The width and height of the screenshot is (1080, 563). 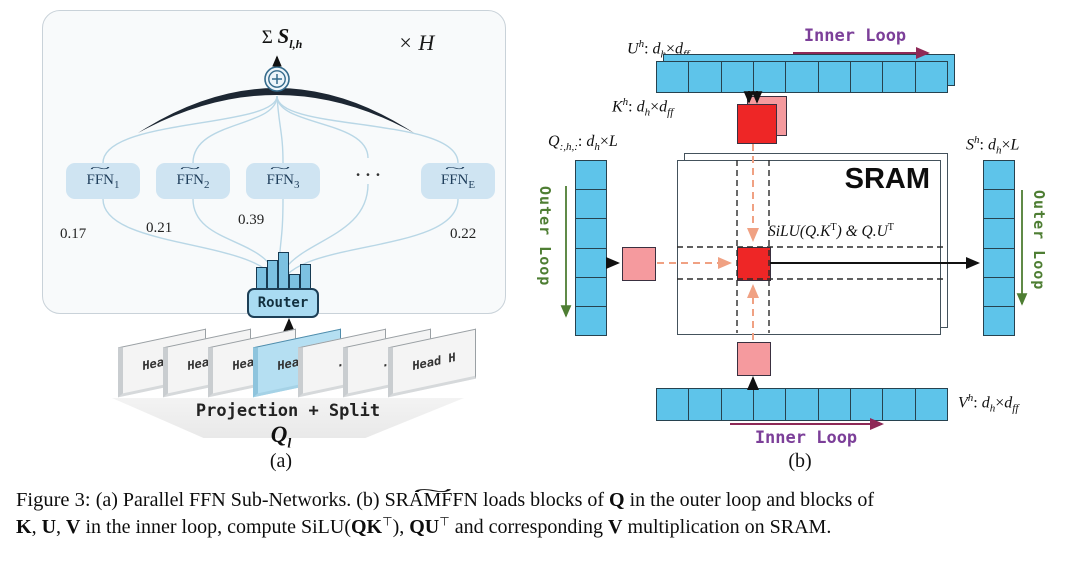 What do you see at coordinates (727, 527) in the screenshot?
I see `caption-text: multiplication on SRAM.` at bounding box center [727, 527].